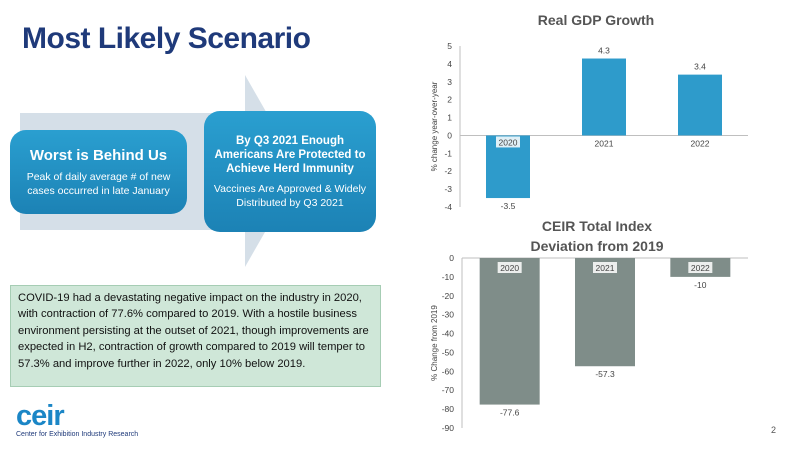 This screenshot has width=800, height=450. What do you see at coordinates (448, 428) in the screenshot?
I see `ceir-y-tick-label: -90` at bounding box center [448, 428].